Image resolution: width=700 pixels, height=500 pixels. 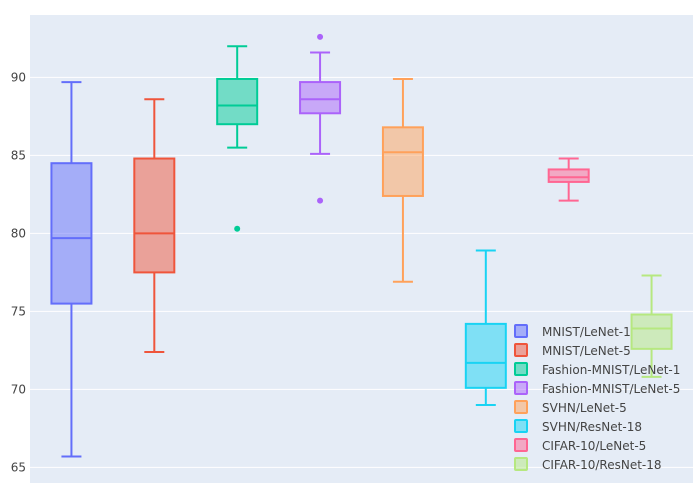 I want to click on y-axis: 65 70 75 80 85 90, so click(x=18, y=272).